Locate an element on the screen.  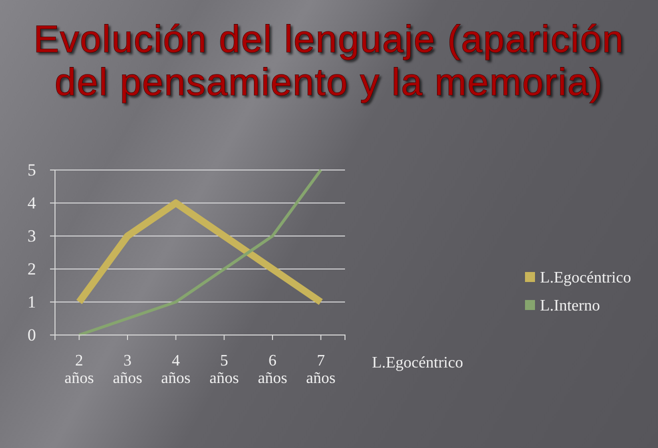
y-tick-label: 1 is located at coordinates (32, 302).